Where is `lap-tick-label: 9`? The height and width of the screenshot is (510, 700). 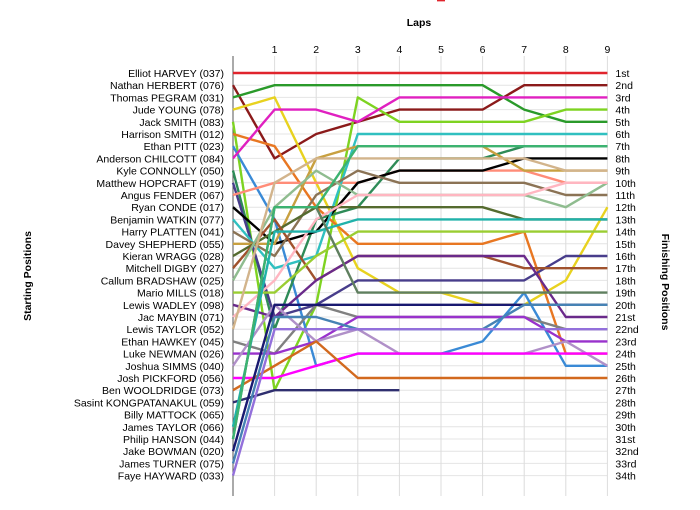
lap-tick-label: 9 is located at coordinates (607, 50).